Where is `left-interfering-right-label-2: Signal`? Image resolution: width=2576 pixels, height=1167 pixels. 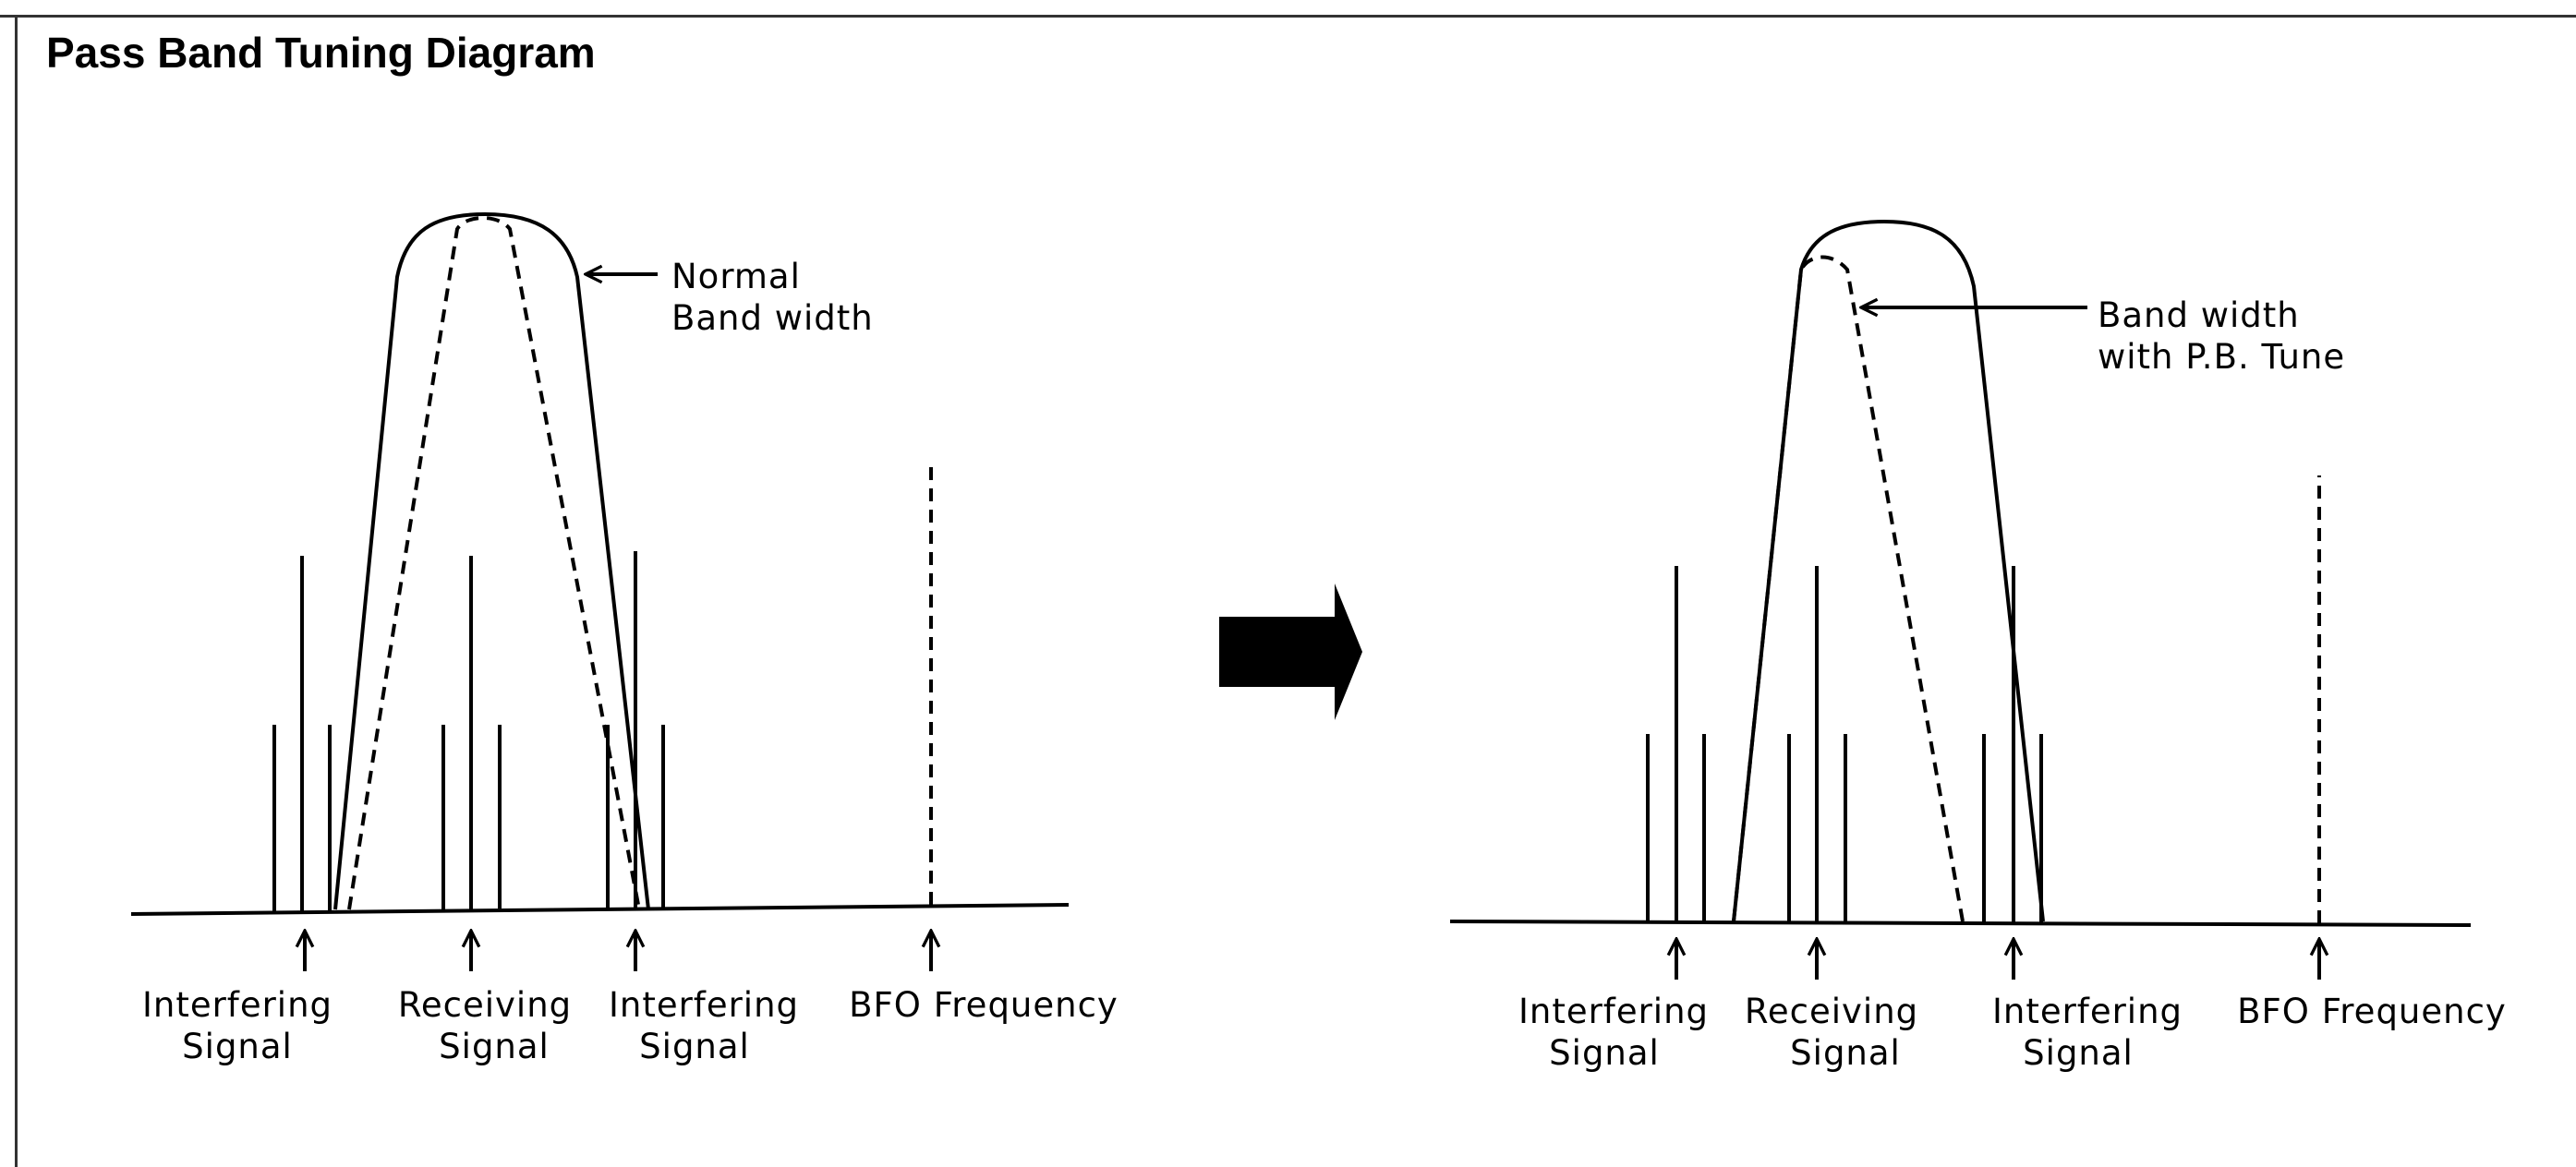
left-interfering-right-label-2: Signal is located at coordinates (694, 1046).